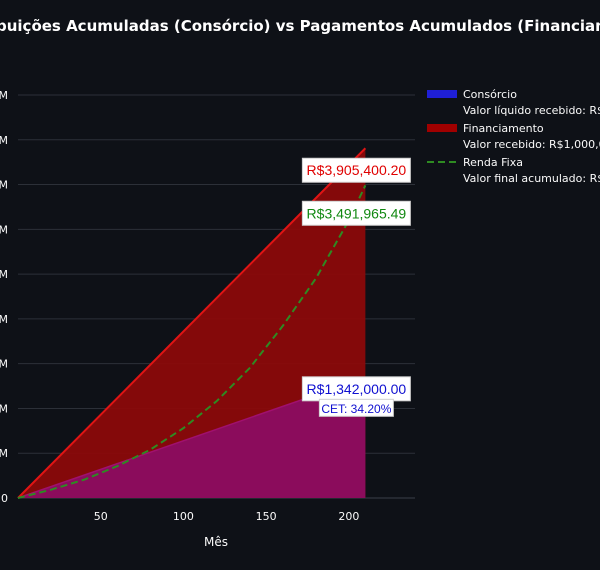  I want to click on annotation-renda-fixa: R$3,491,965.49, so click(356, 213).